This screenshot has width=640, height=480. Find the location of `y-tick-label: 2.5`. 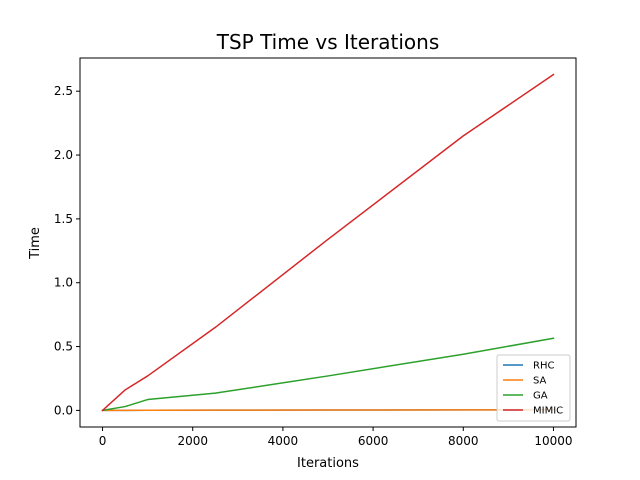

y-tick-label: 2.5 is located at coordinates (63, 91).